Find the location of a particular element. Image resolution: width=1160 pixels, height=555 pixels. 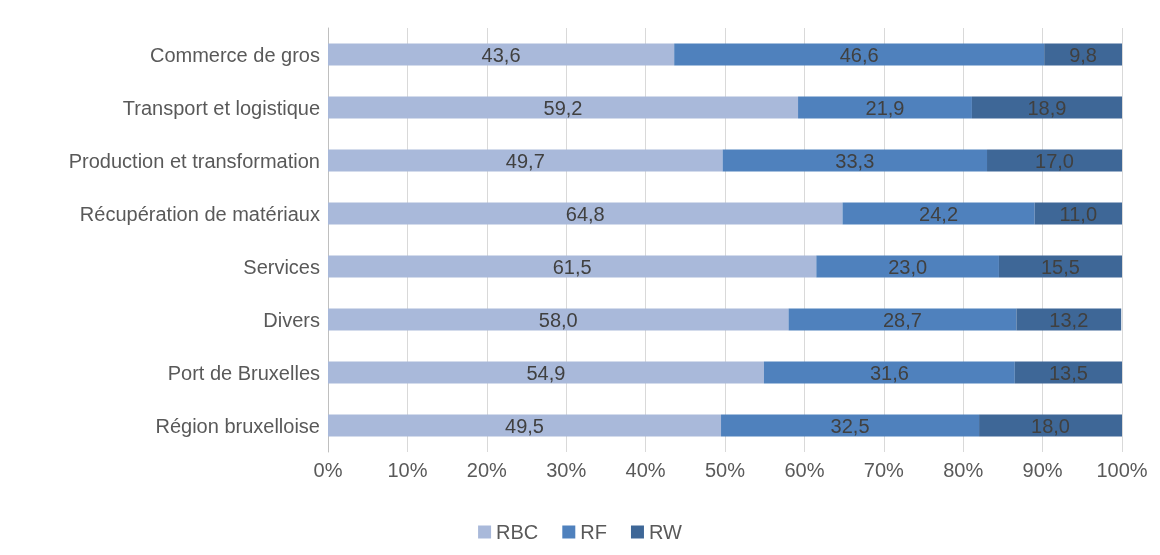

y-tick-label: Région bruxelloise is located at coordinates (237, 425).